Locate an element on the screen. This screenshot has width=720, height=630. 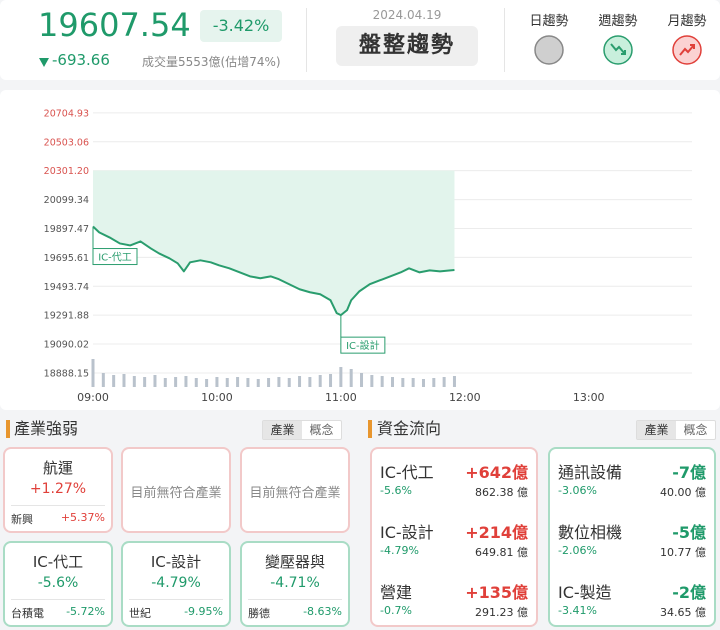
price-line is located at coordinates (273, 271).